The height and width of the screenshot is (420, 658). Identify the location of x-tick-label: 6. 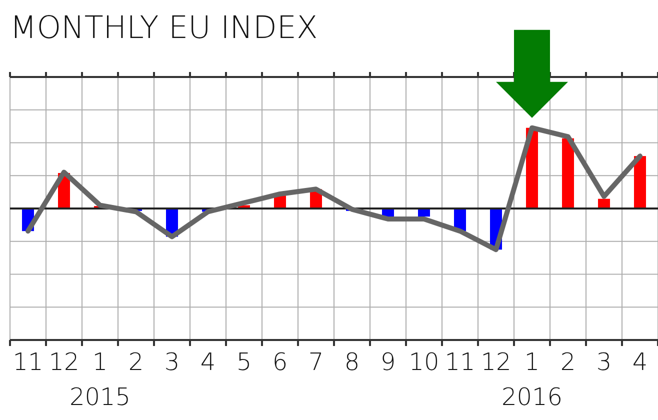
(280, 362).